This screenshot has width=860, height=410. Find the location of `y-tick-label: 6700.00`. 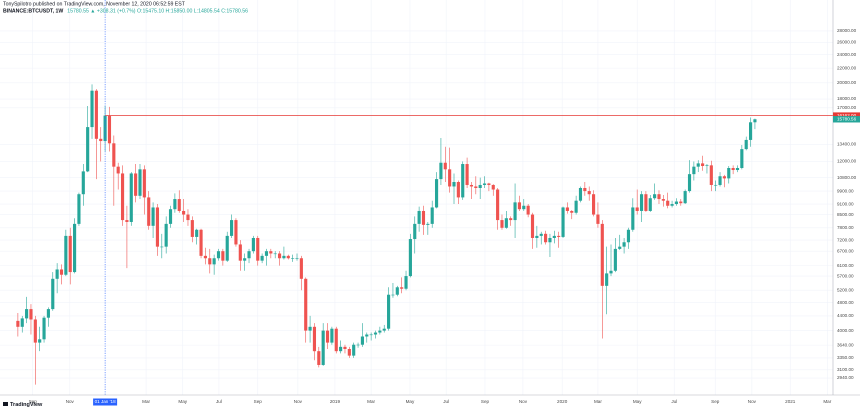

y-tick-label: 6700.00 is located at coordinates (845, 250).